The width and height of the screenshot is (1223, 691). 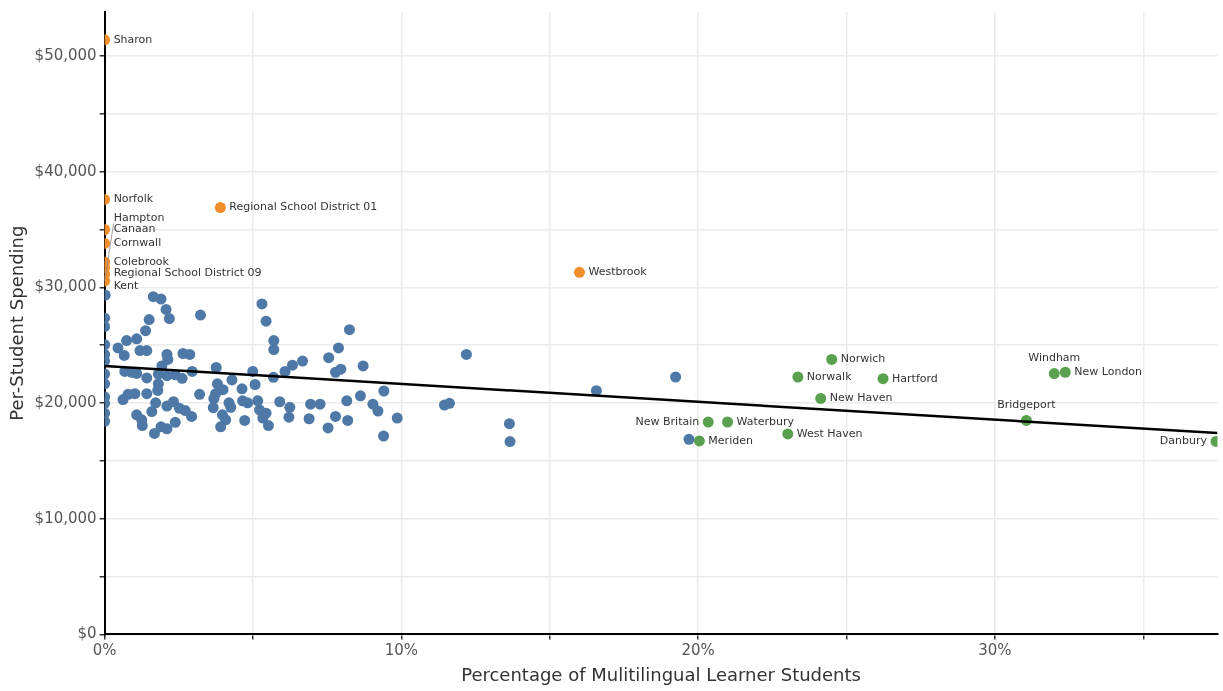 I want to click on annotation: Hartford, so click(x=915, y=378).